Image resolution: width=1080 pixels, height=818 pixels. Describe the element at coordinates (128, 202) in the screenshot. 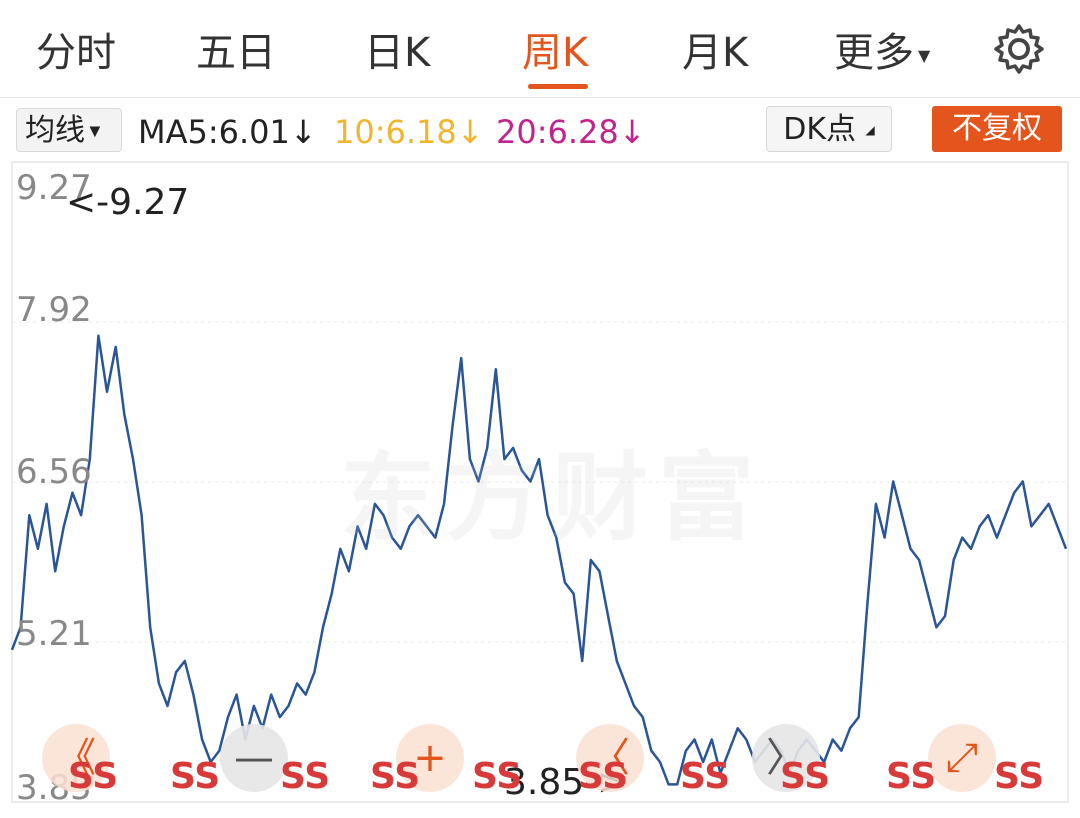

I see `max-price-marker: <-9.27` at that location.